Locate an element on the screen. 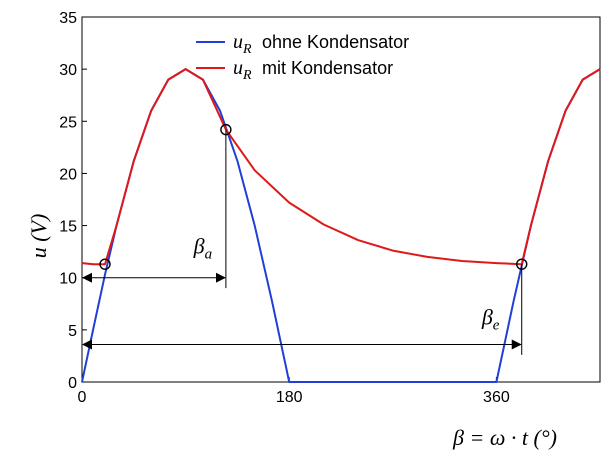 This screenshot has height=453, width=601. annotation-subscript: e is located at coordinates (496, 326).